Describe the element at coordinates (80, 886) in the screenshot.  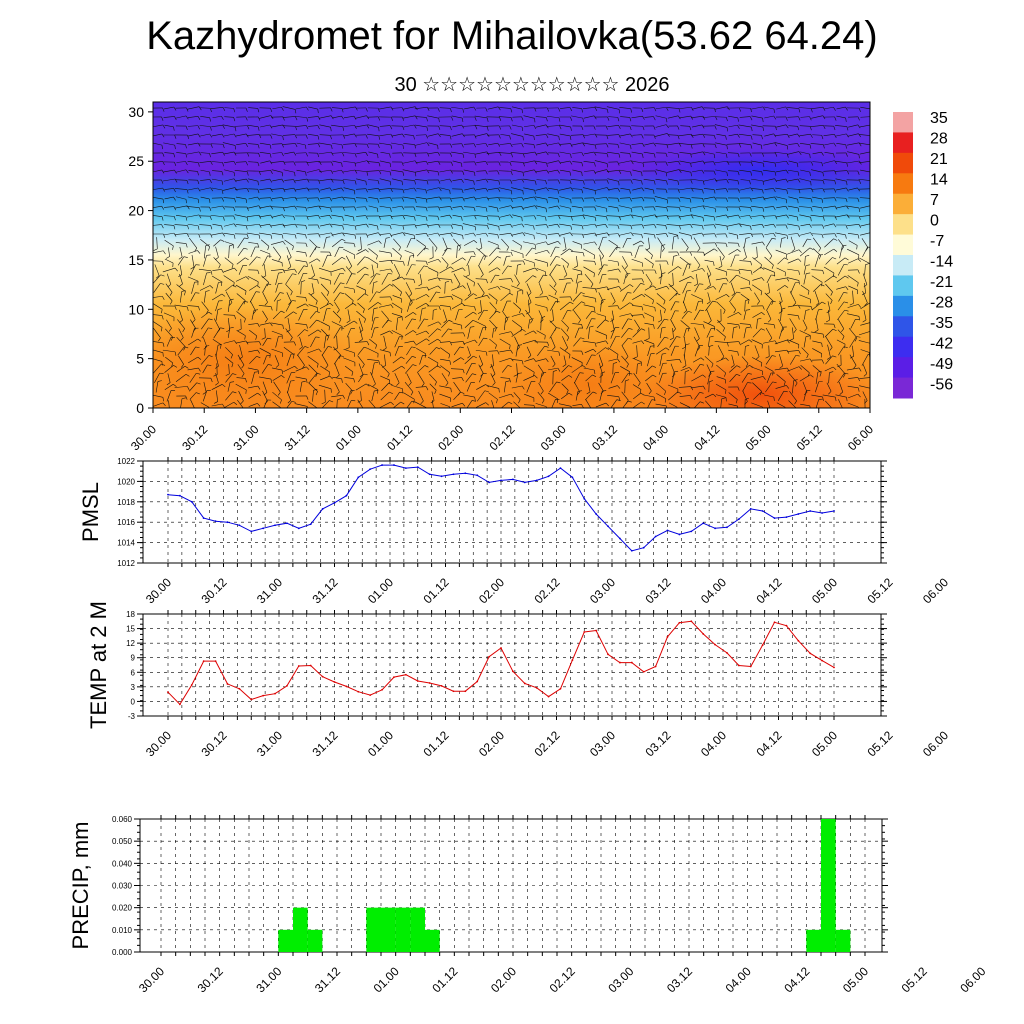
I see `panel-ylabel: PRECIP, mm` at that location.